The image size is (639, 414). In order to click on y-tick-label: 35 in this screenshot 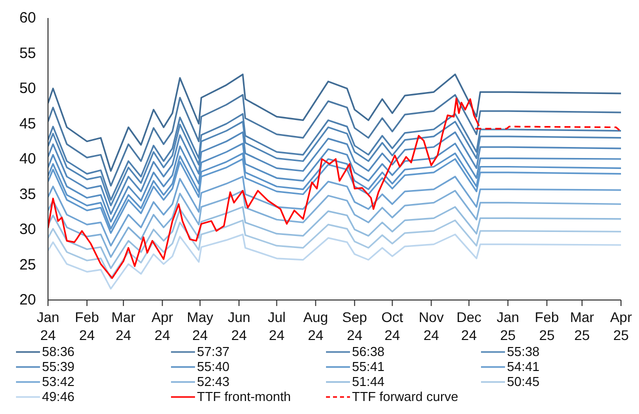, I will do `click(27, 194)`.